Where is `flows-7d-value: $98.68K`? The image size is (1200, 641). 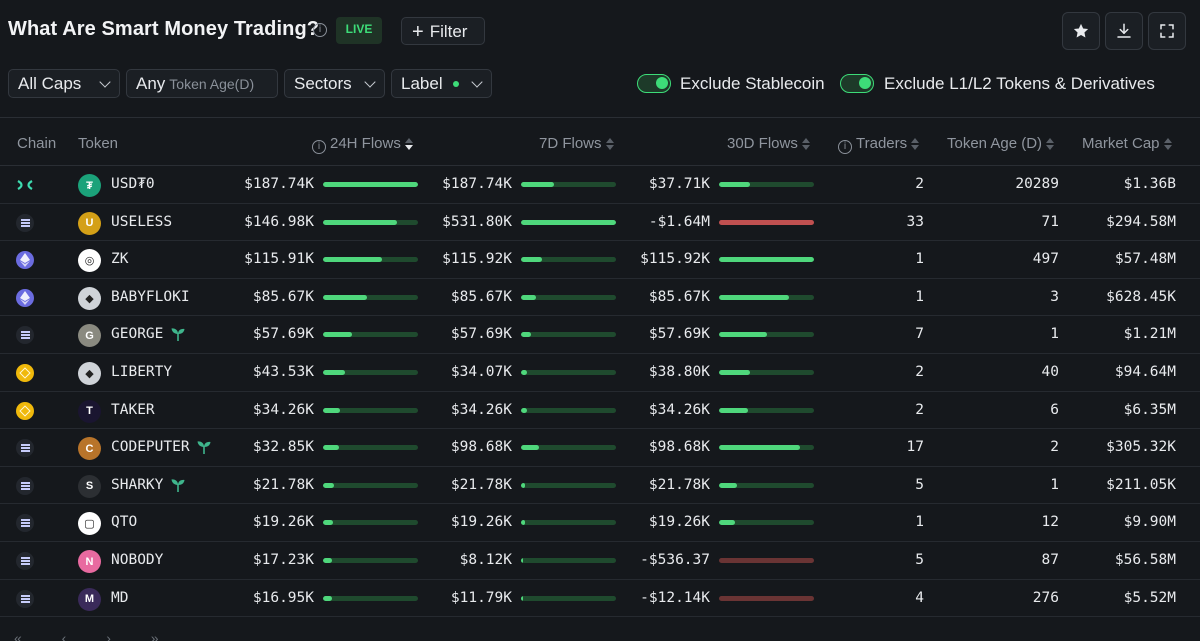 flows-7d-value: $98.68K is located at coordinates (481, 447).